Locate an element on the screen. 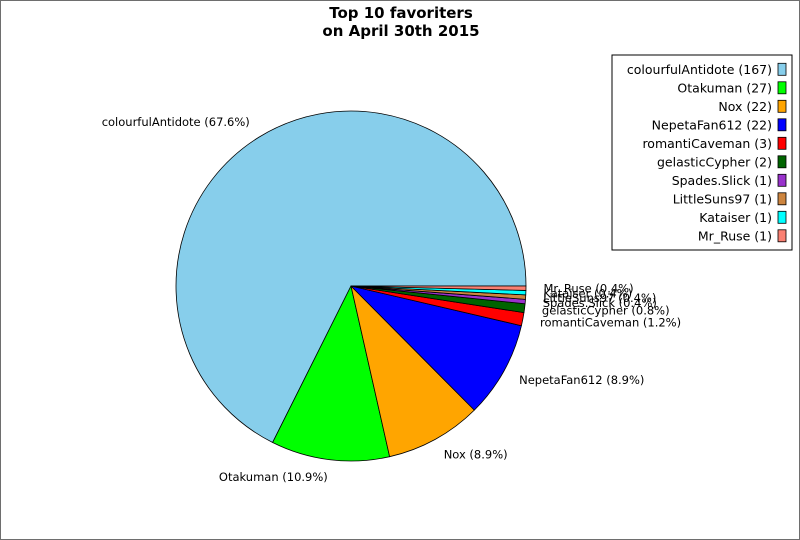 This screenshot has height=540, width=800. legend-swatch-mr-ruse is located at coordinates (782, 236).